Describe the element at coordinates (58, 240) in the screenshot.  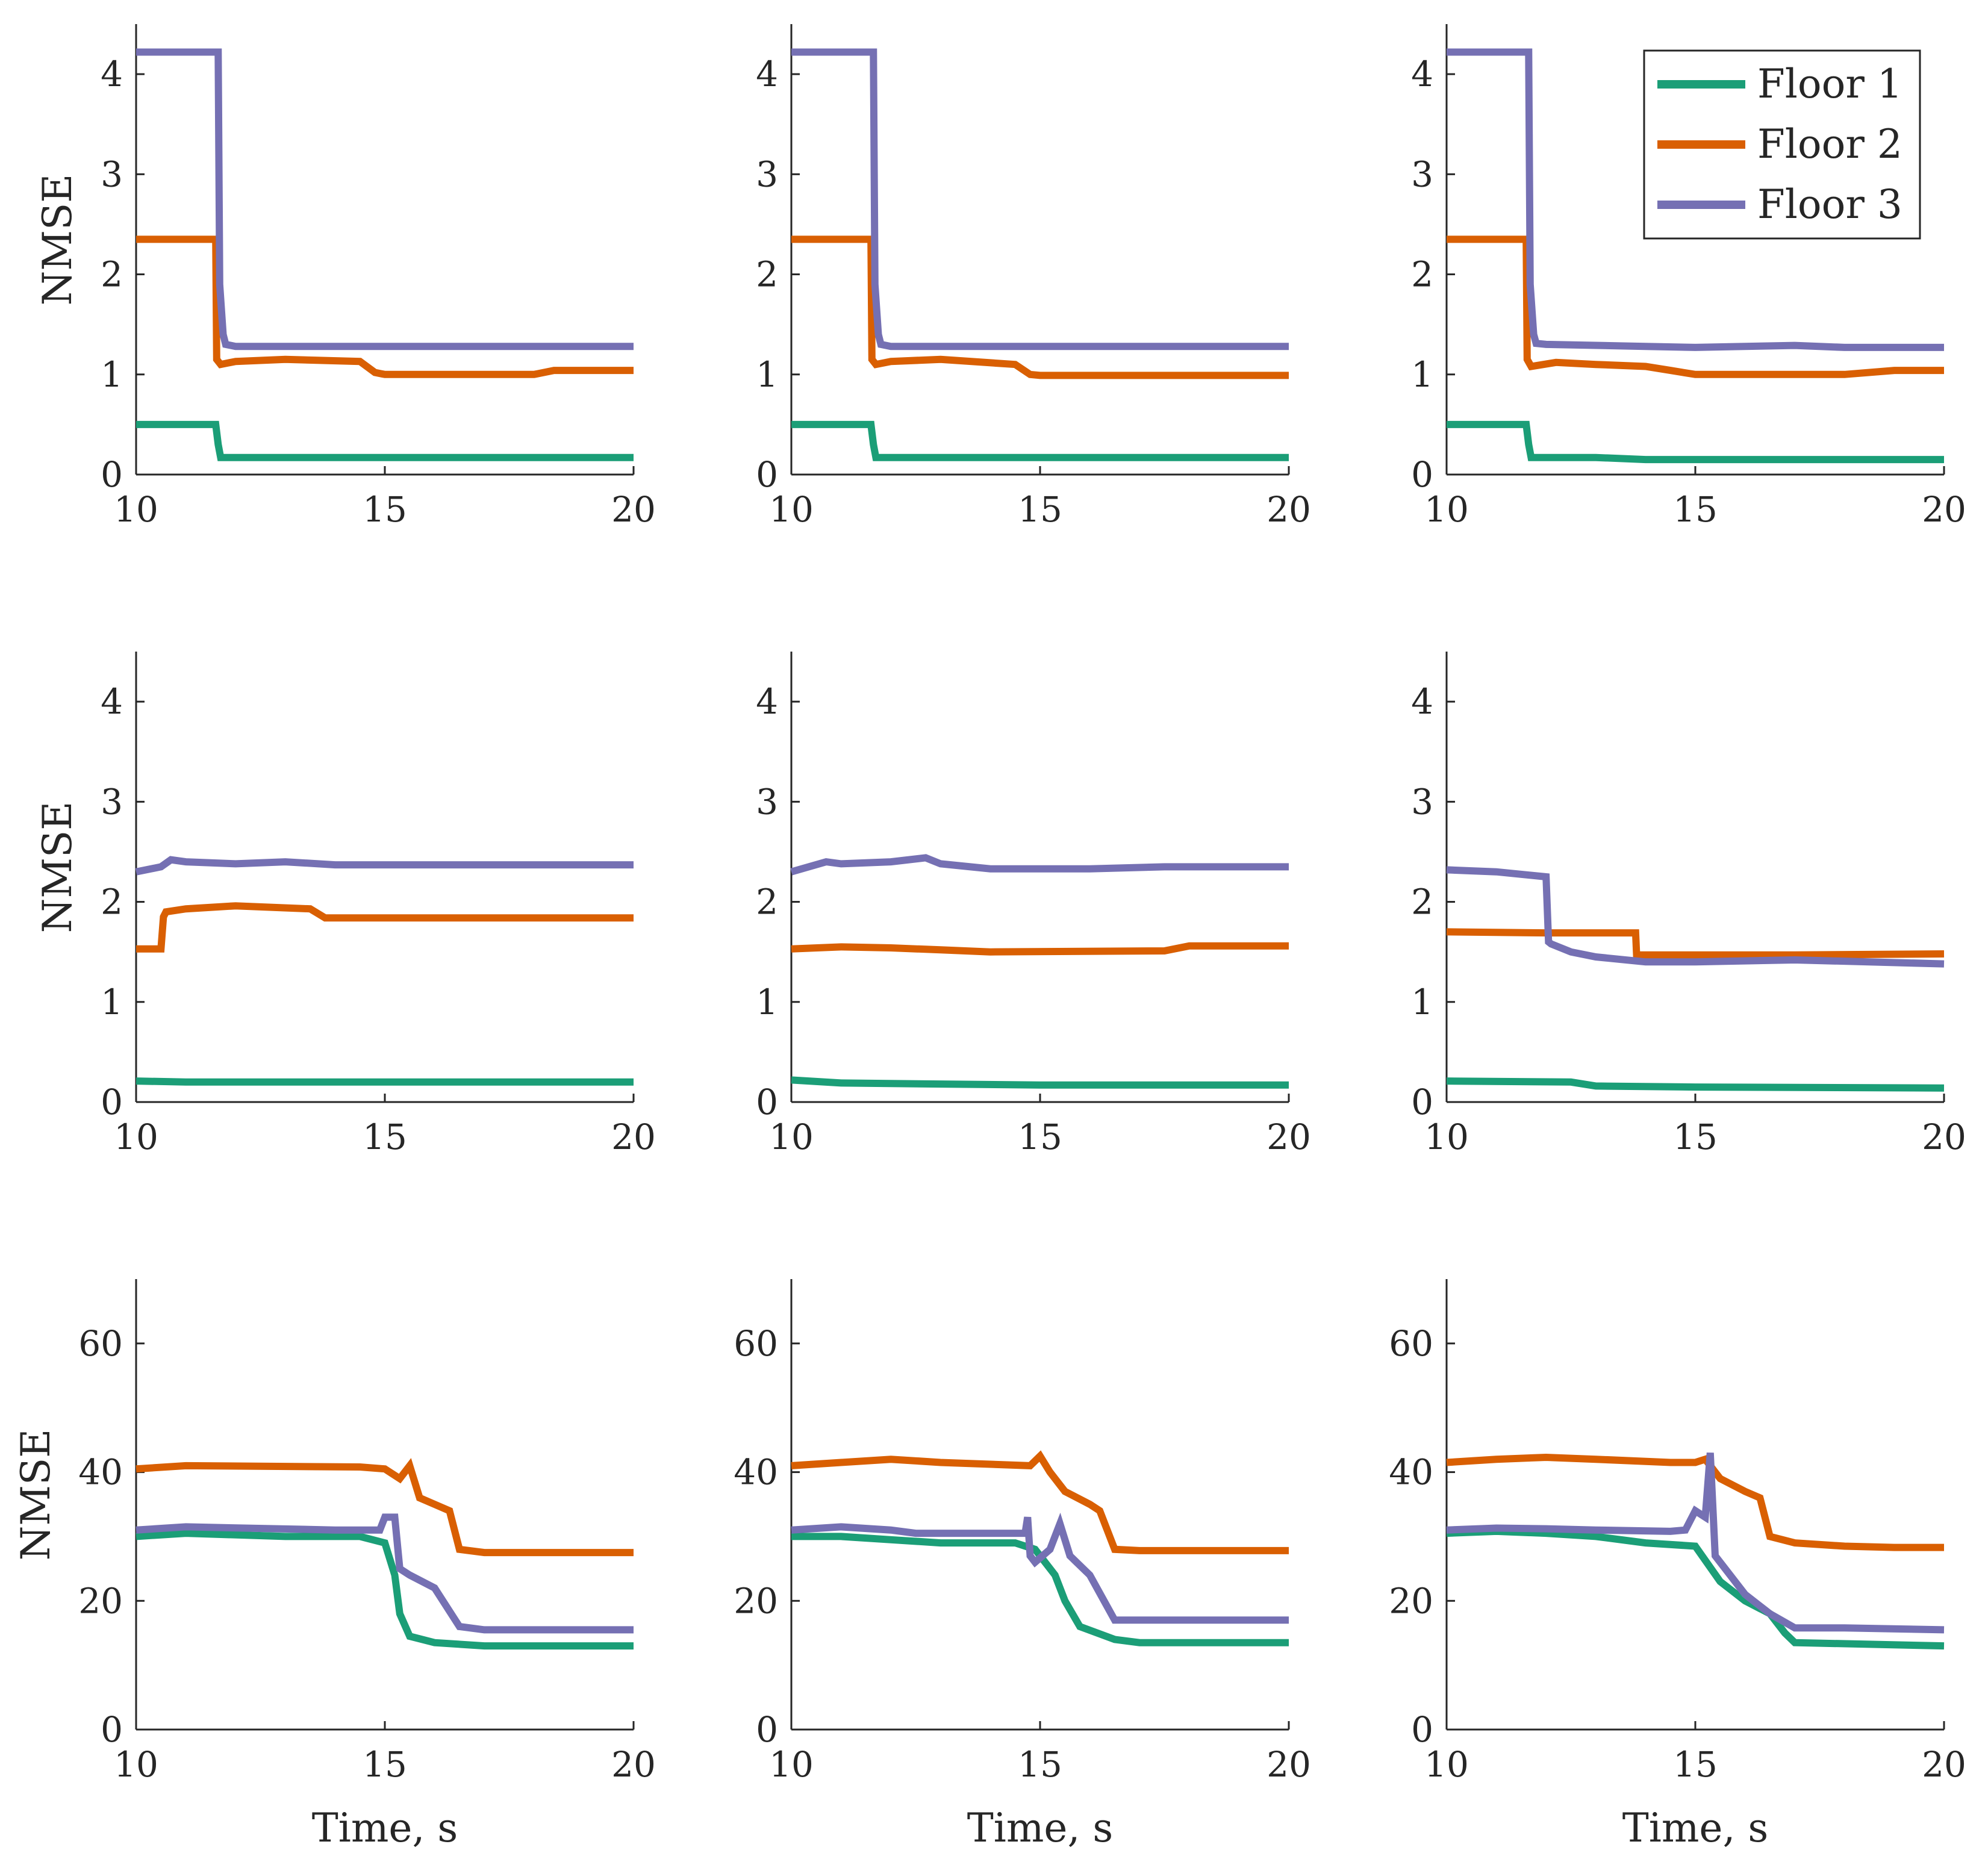
I see `y-axis-label-row-1: NMSE` at that location.